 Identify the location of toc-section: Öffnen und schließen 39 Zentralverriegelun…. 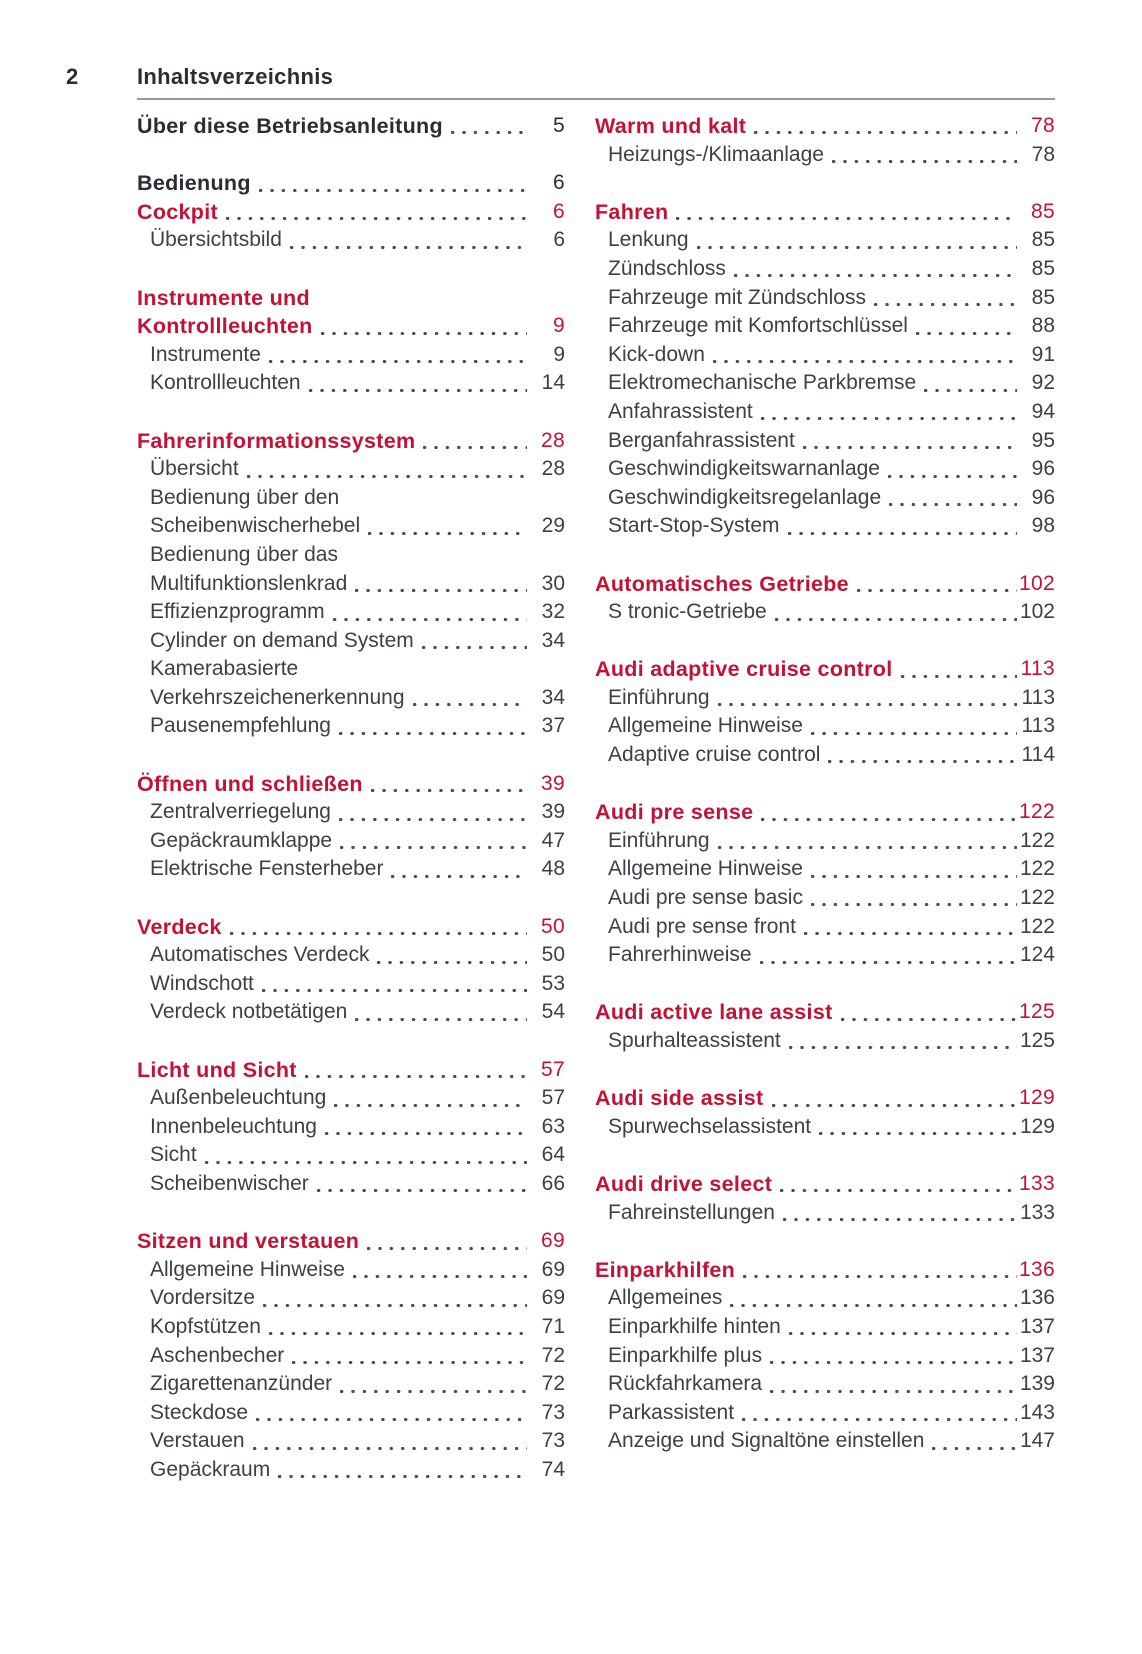
(351, 827).